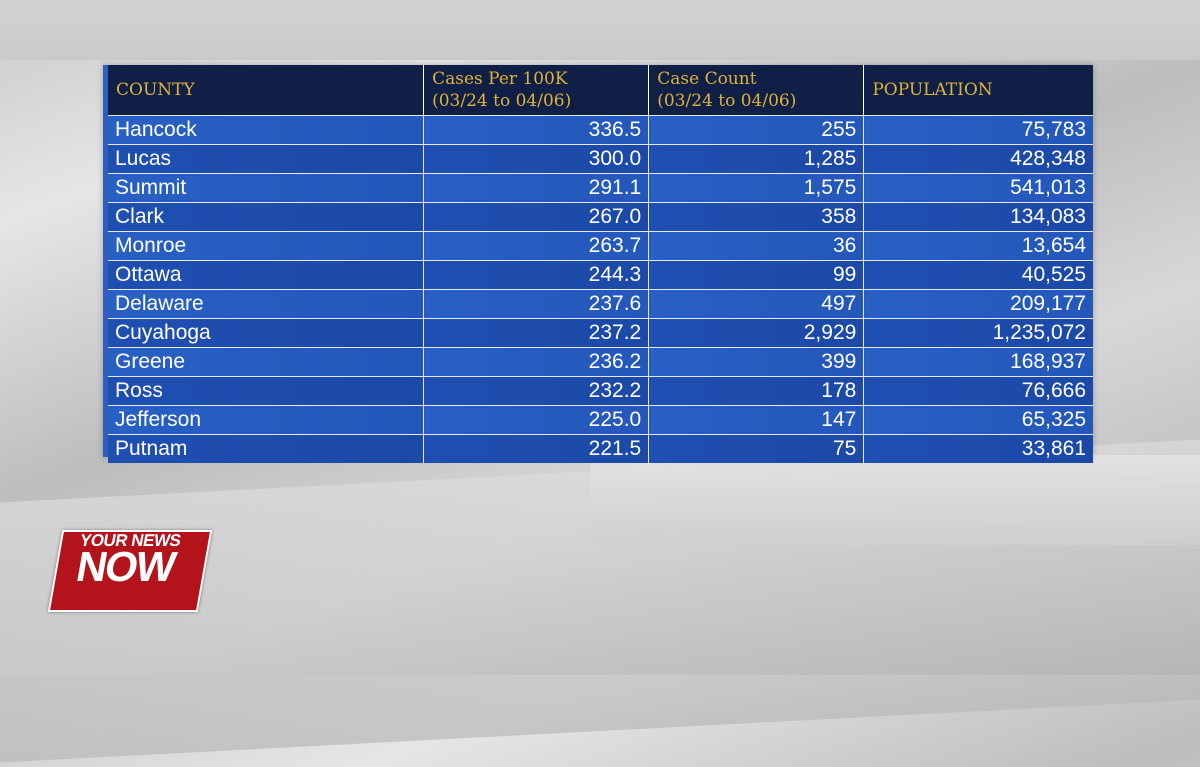  Describe the element at coordinates (978, 90) in the screenshot. I see `header-population: POPULATION` at that location.